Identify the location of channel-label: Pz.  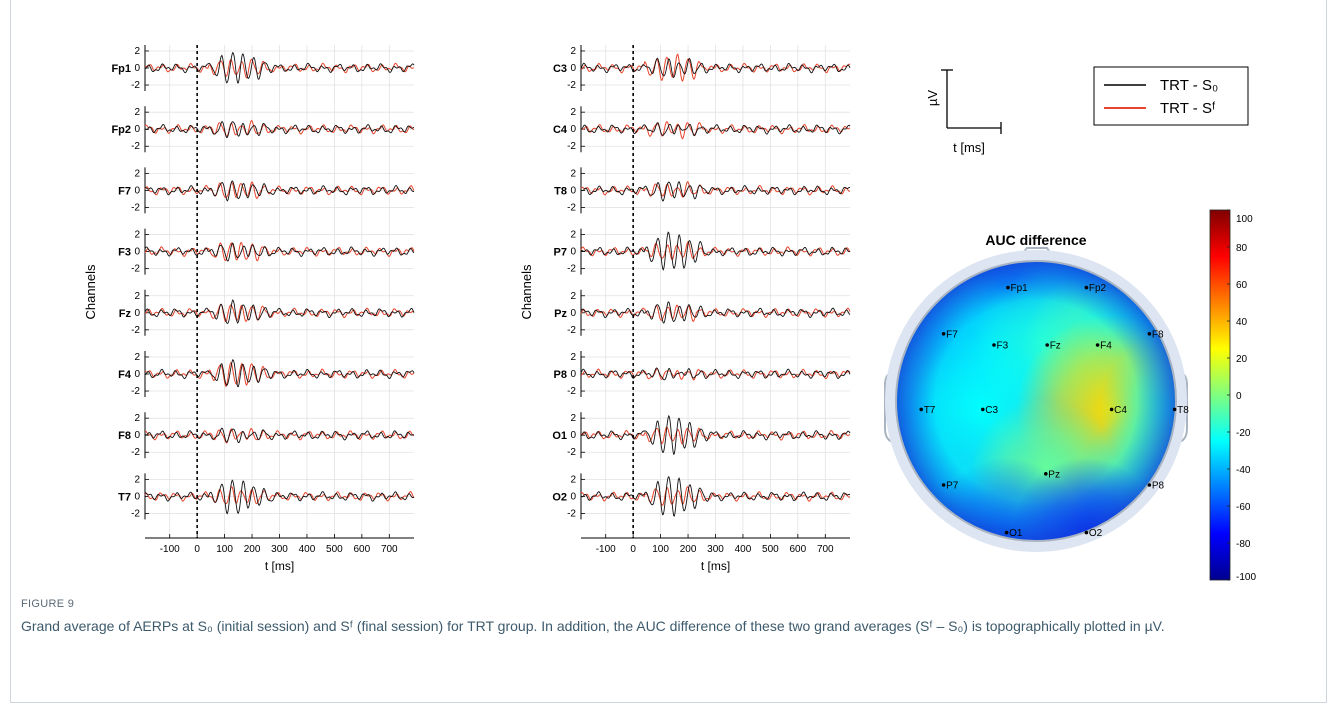
(560, 314).